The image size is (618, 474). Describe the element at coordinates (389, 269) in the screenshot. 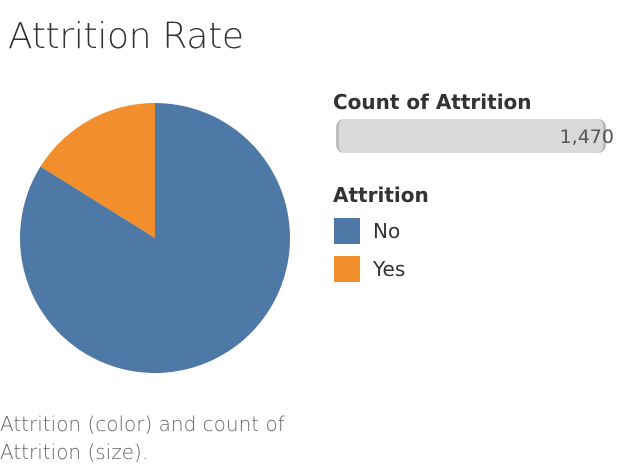

I see `legend-label-yes: Yes` at that location.